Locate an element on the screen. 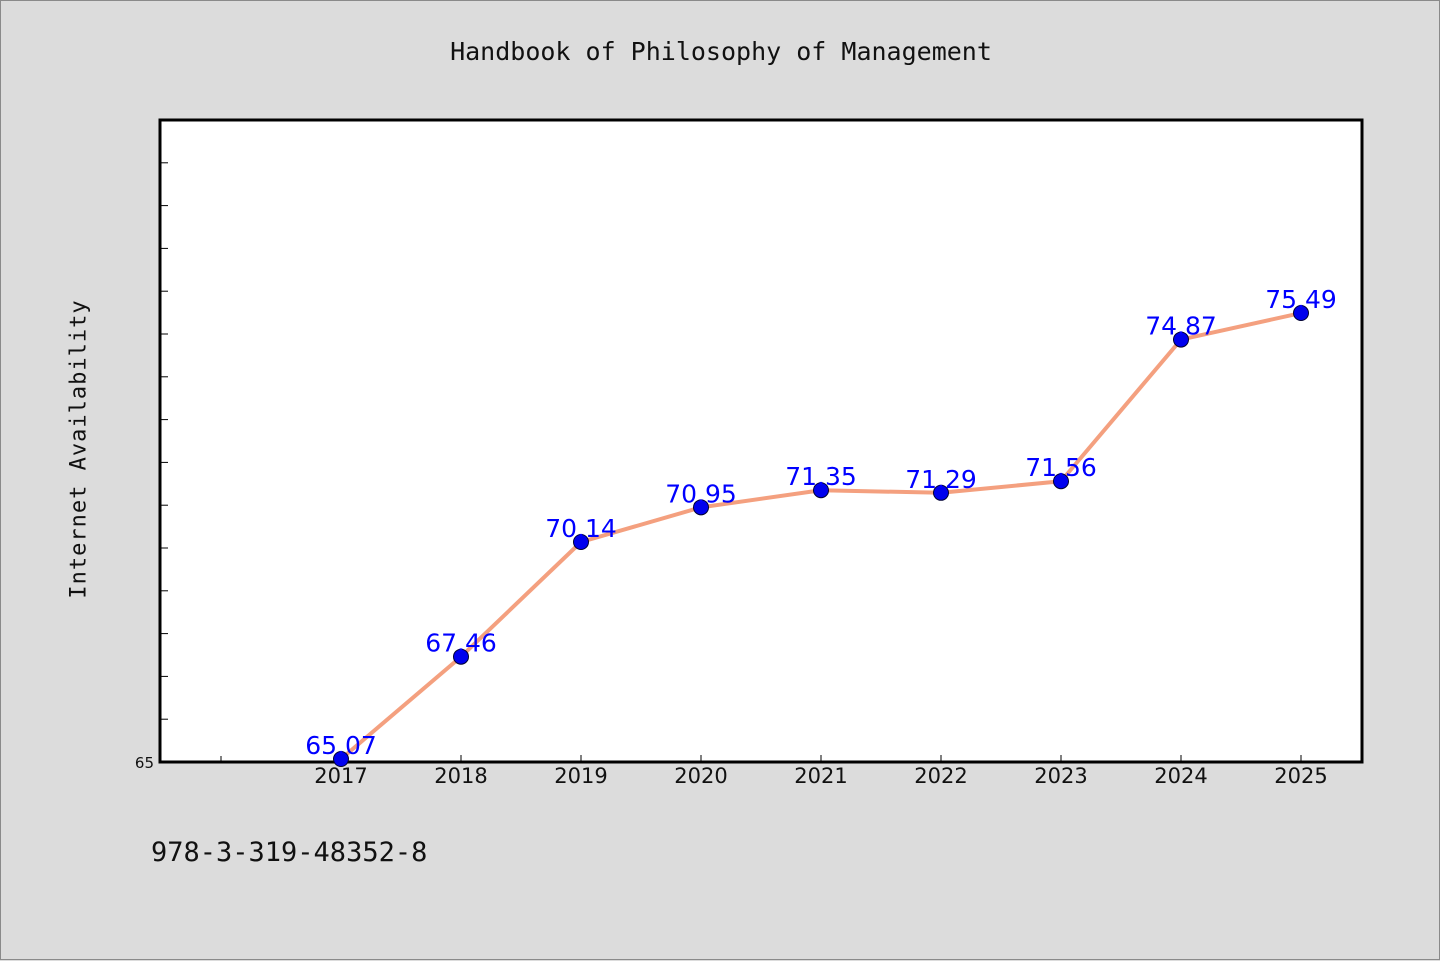 This screenshot has width=1440, height=961. x-tick-label: 2018 is located at coordinates (460, 776).